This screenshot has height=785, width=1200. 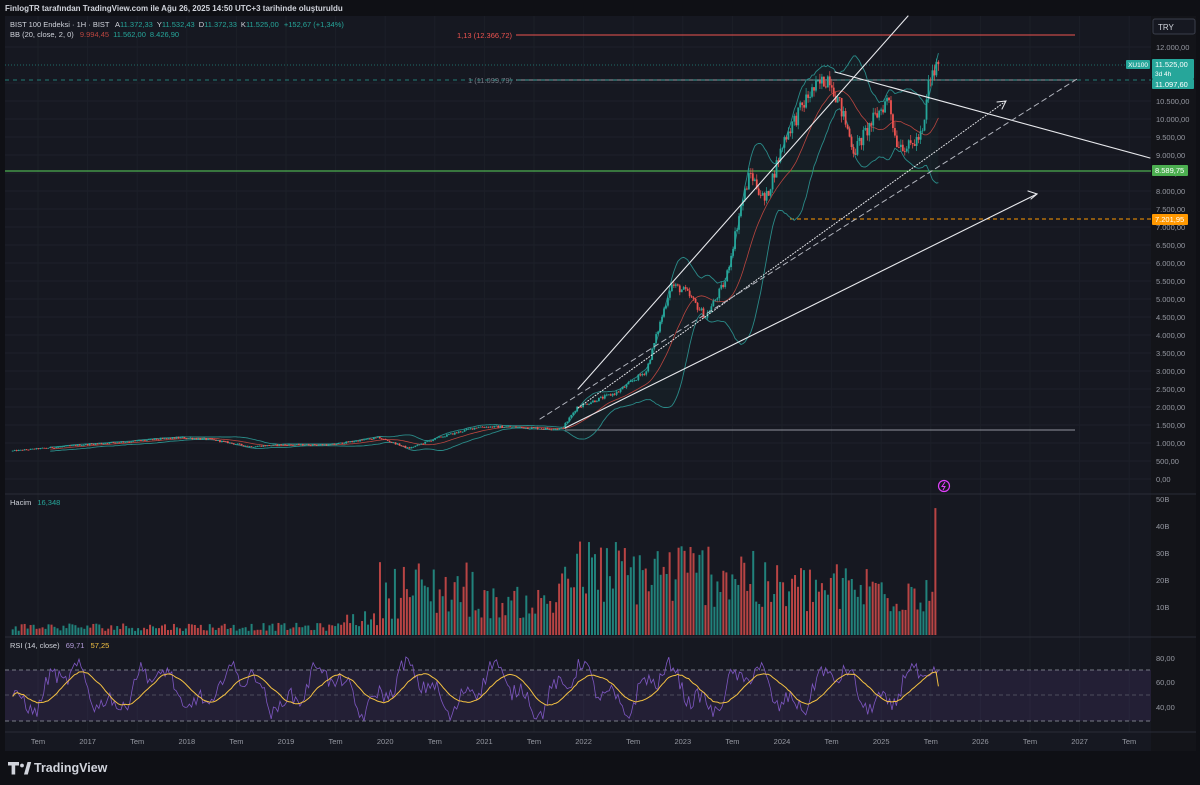 What do you see at coordinates (490, 80) in the screenshot?
I see `fib-label-lower: 1 (11.099,79)` at bounding box center [490, 80].